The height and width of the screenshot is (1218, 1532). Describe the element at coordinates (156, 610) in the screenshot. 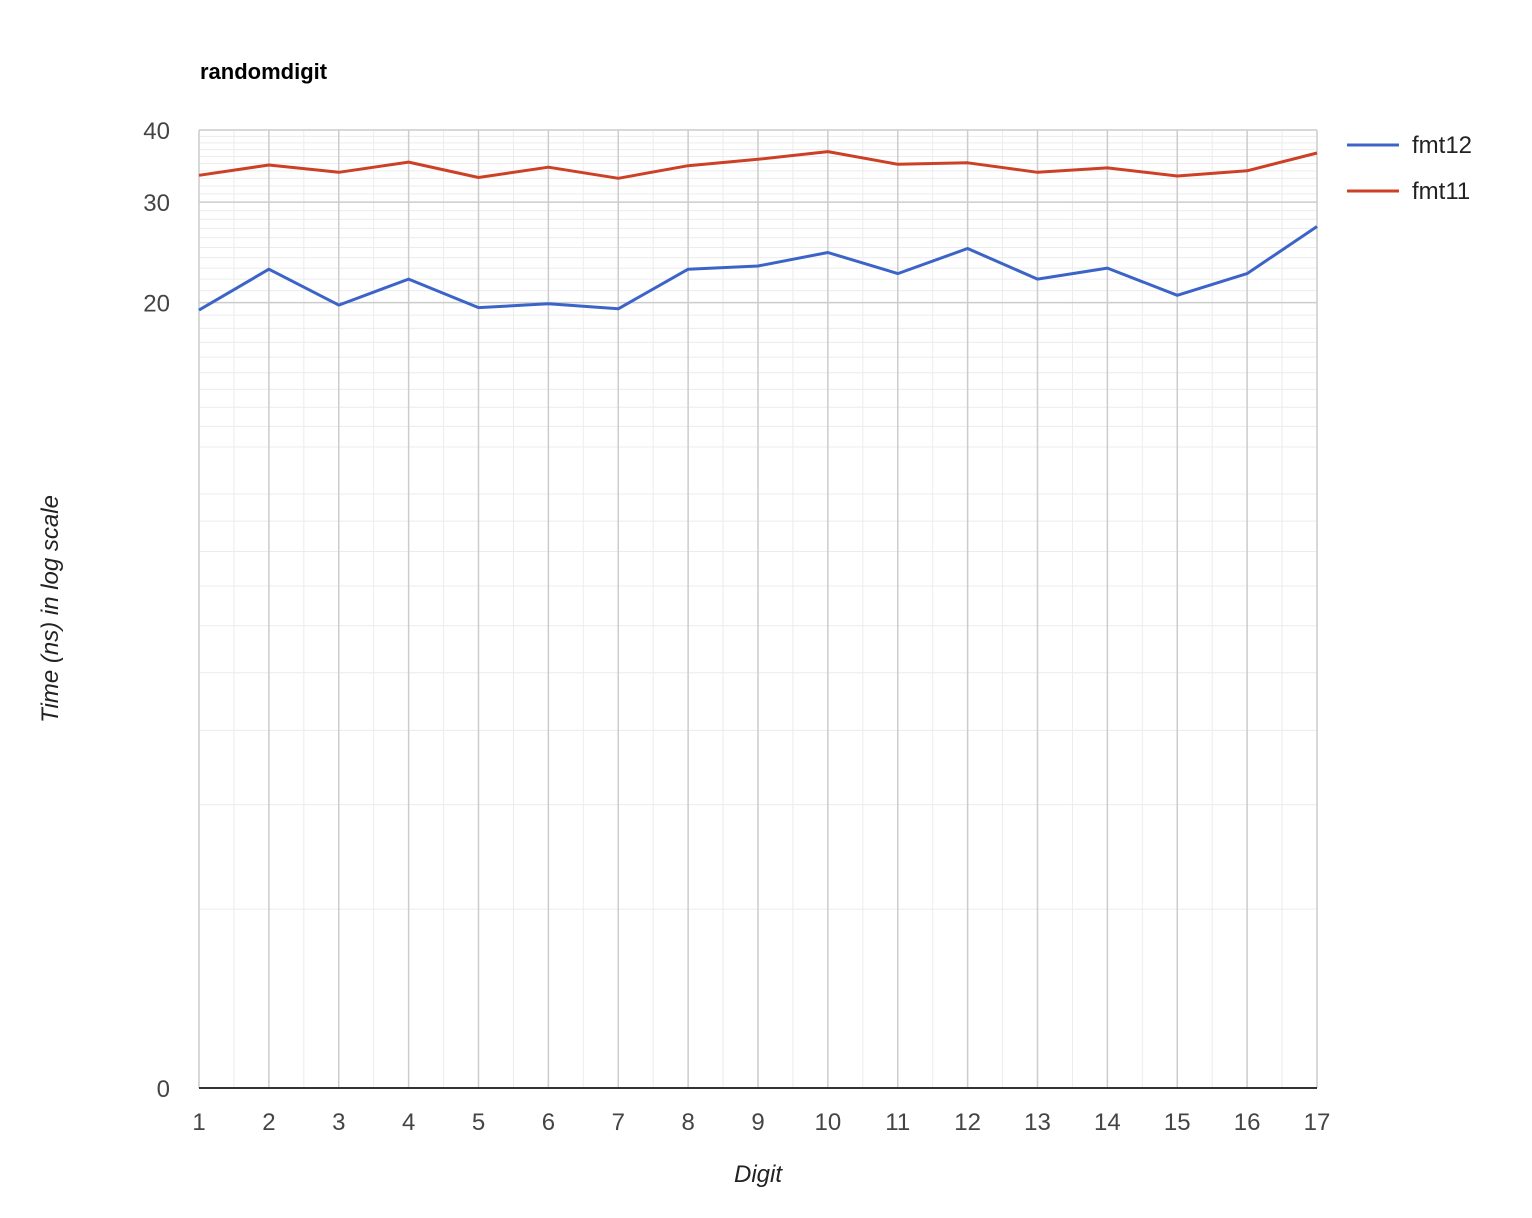

I see `y-axis-ticks: 40 30 20 0` at that location.